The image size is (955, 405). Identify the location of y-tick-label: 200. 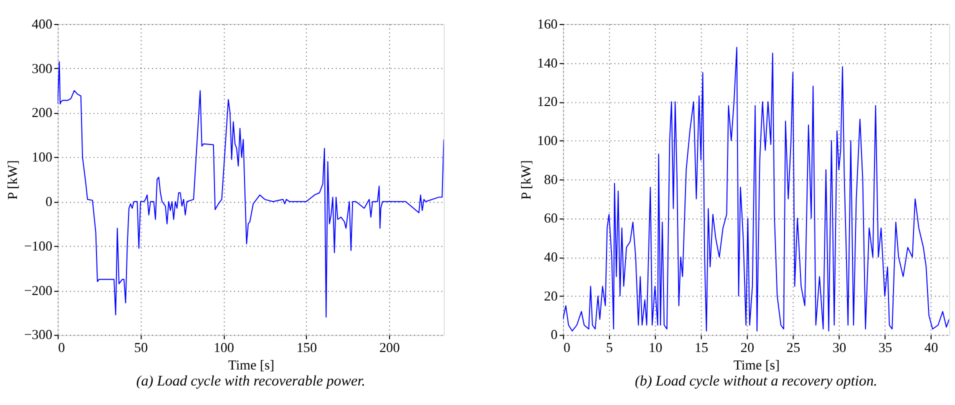
(42, 112).